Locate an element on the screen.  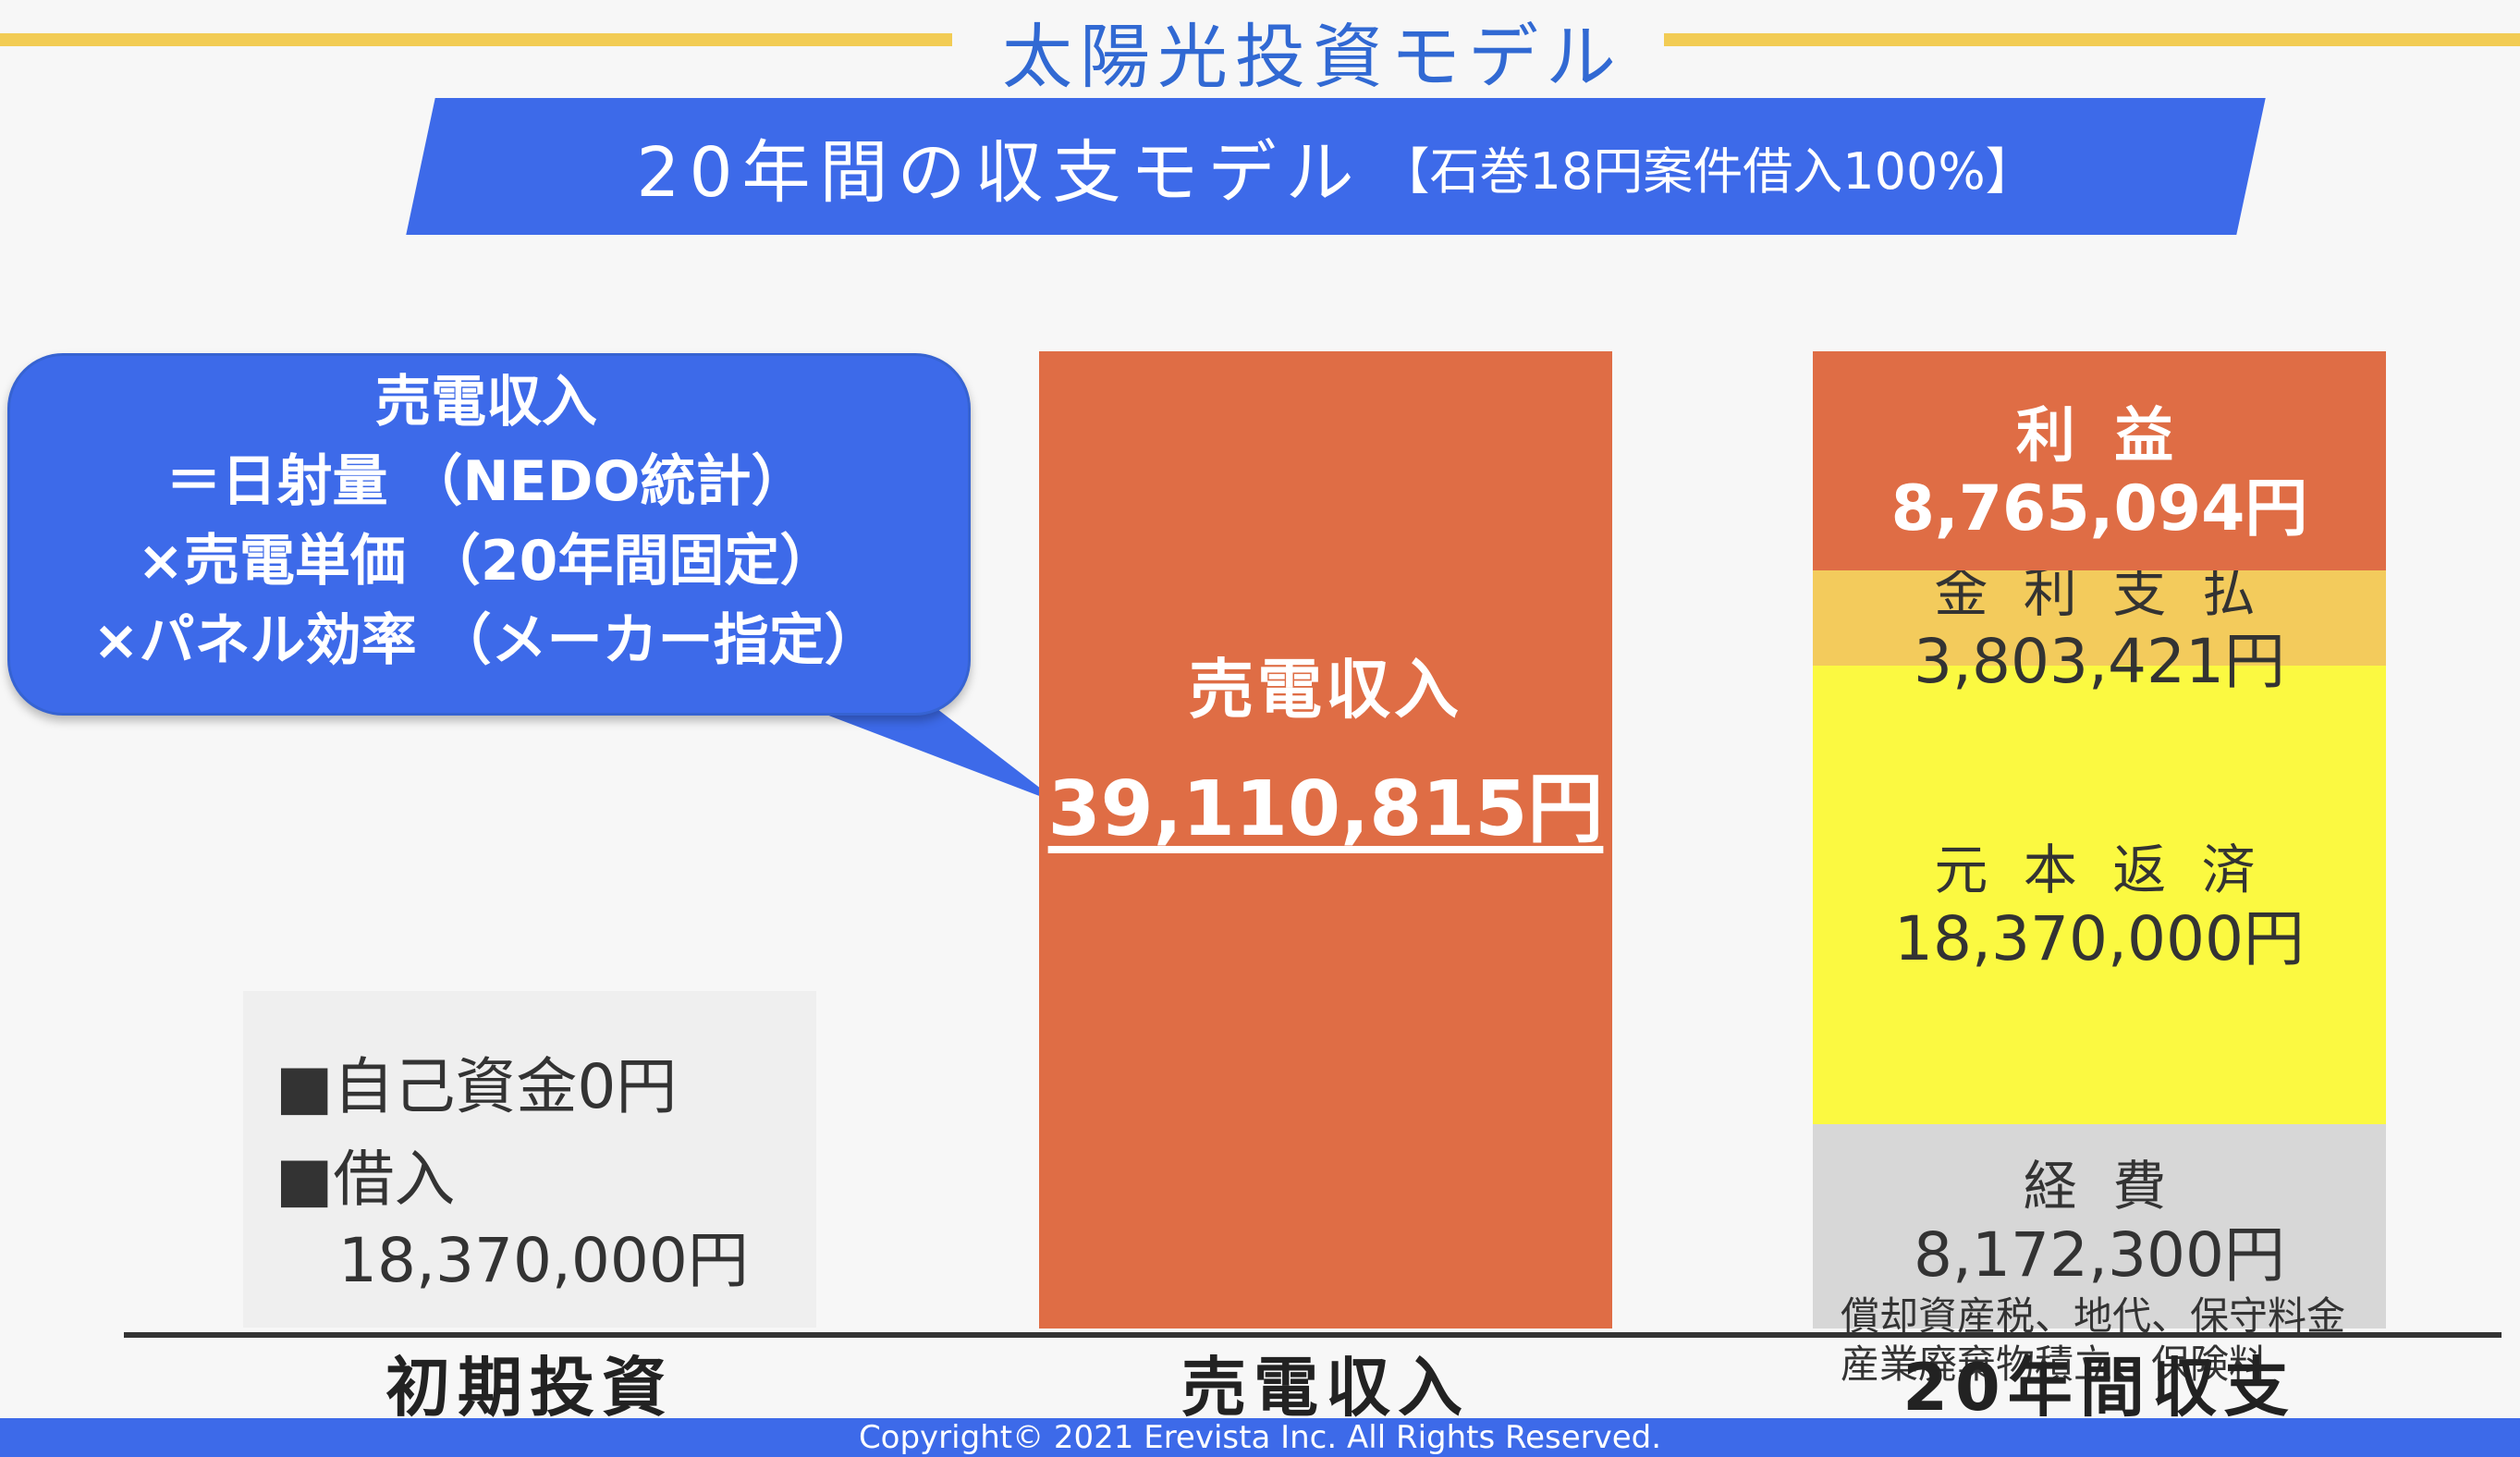
bar-value-label: 3,803,421円 is located at coordinates (2099, 662).